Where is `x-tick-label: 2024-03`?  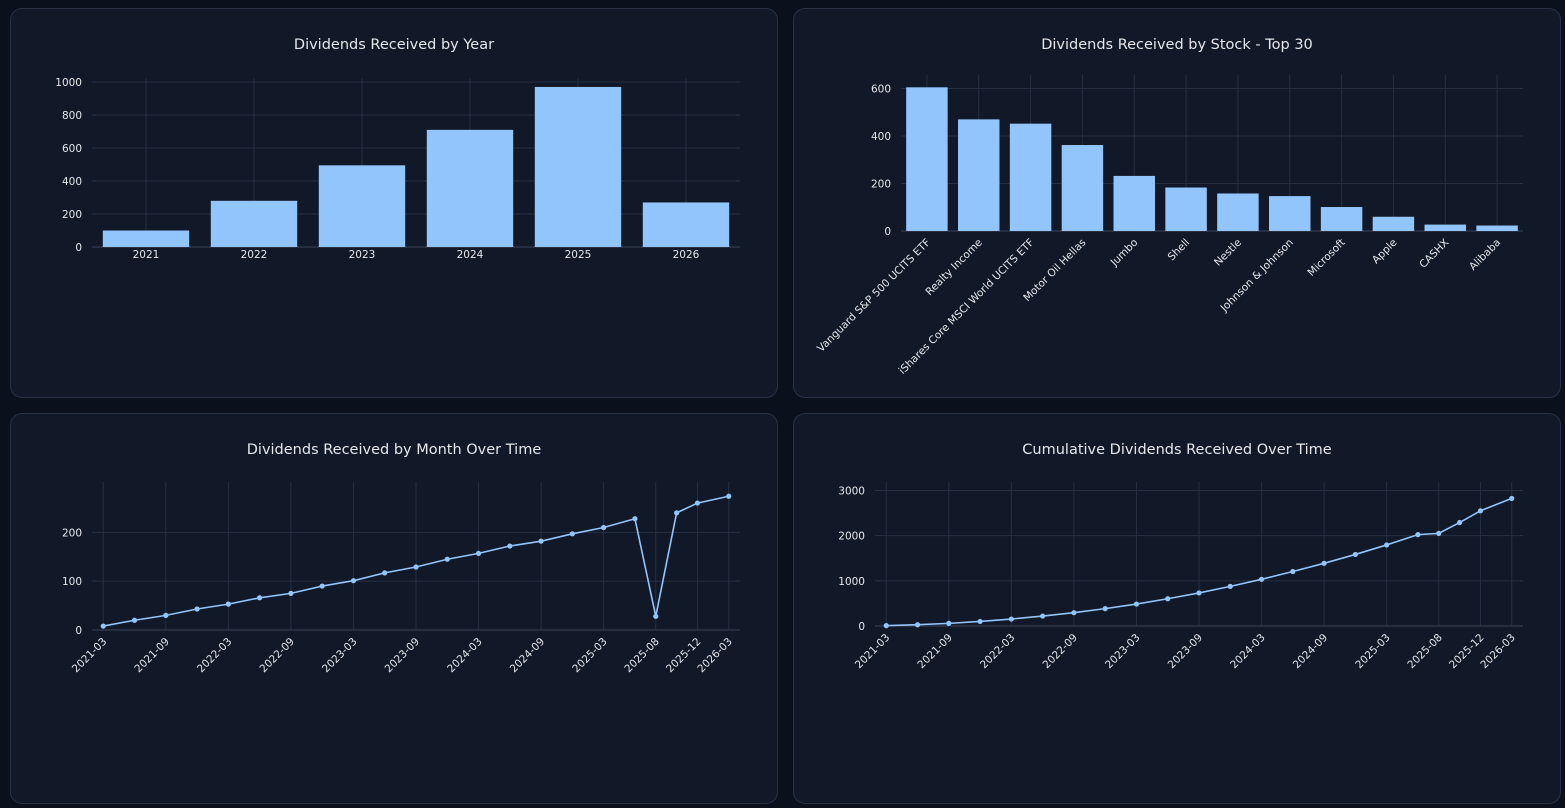
x-tick-label: 2024-03 is located at coordinates (465, 656).